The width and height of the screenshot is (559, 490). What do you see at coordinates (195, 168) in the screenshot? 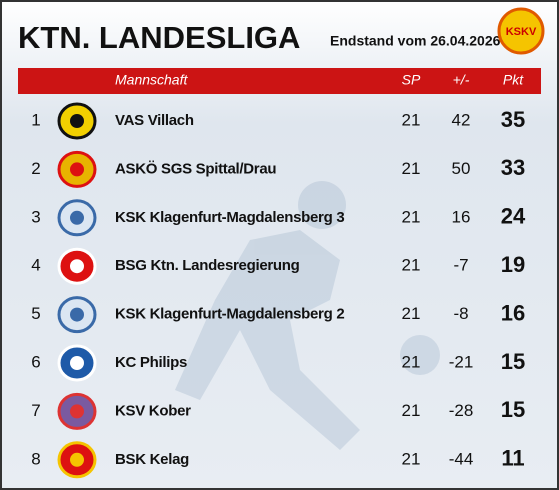
I see `team-name: ASKÖ SGS Spittal/Drau` at bounding box center [195, 168].